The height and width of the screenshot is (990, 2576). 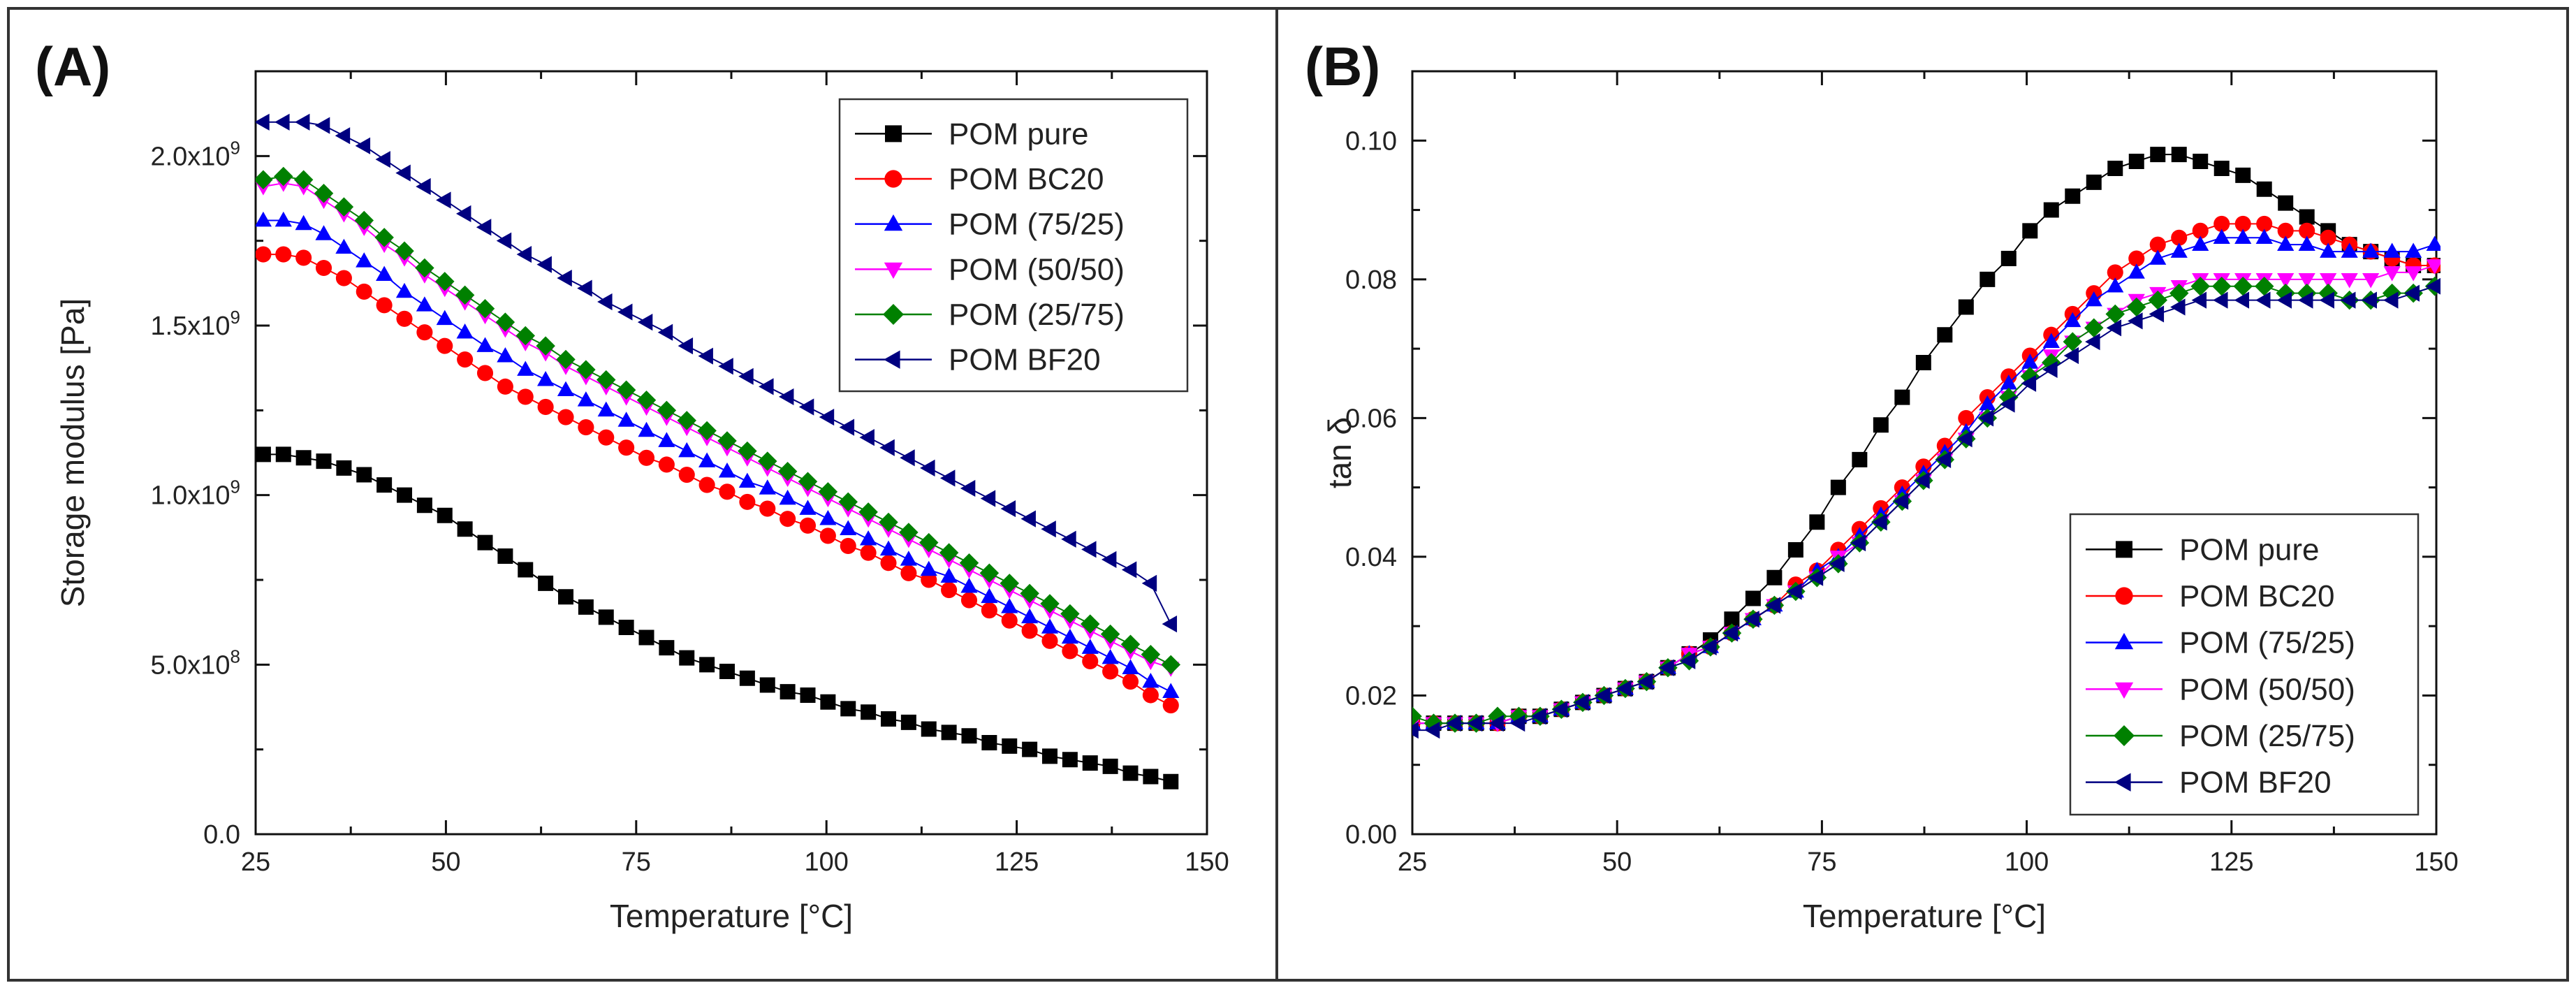 I want to click on chart-a-y-tick-label: 1.5x10⁹, so click(x=195, y=324).